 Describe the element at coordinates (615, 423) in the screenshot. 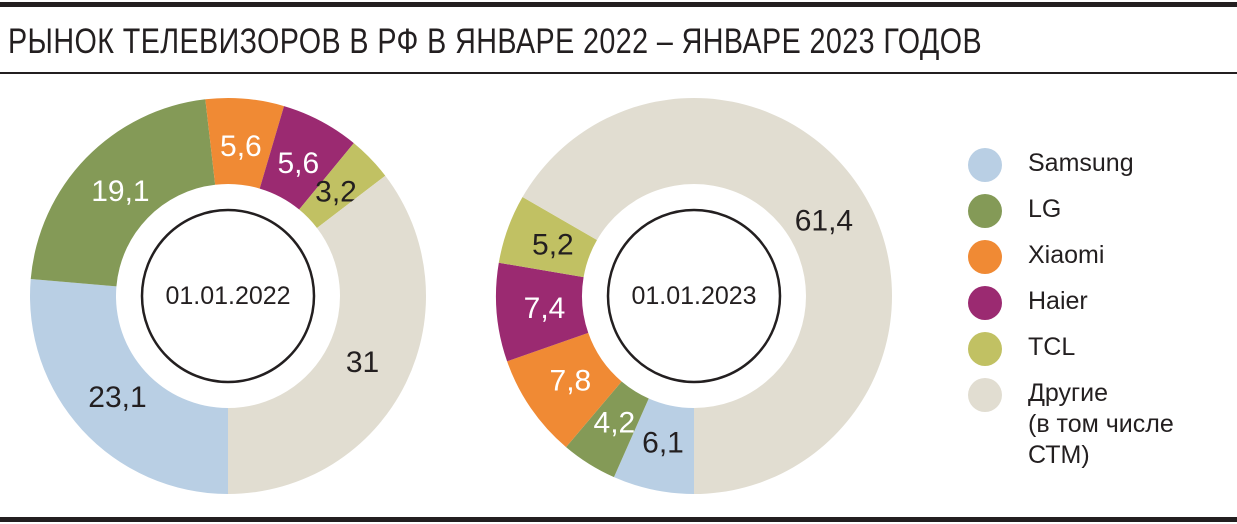

I see `value-label-lg-2: 4,2` at that location.